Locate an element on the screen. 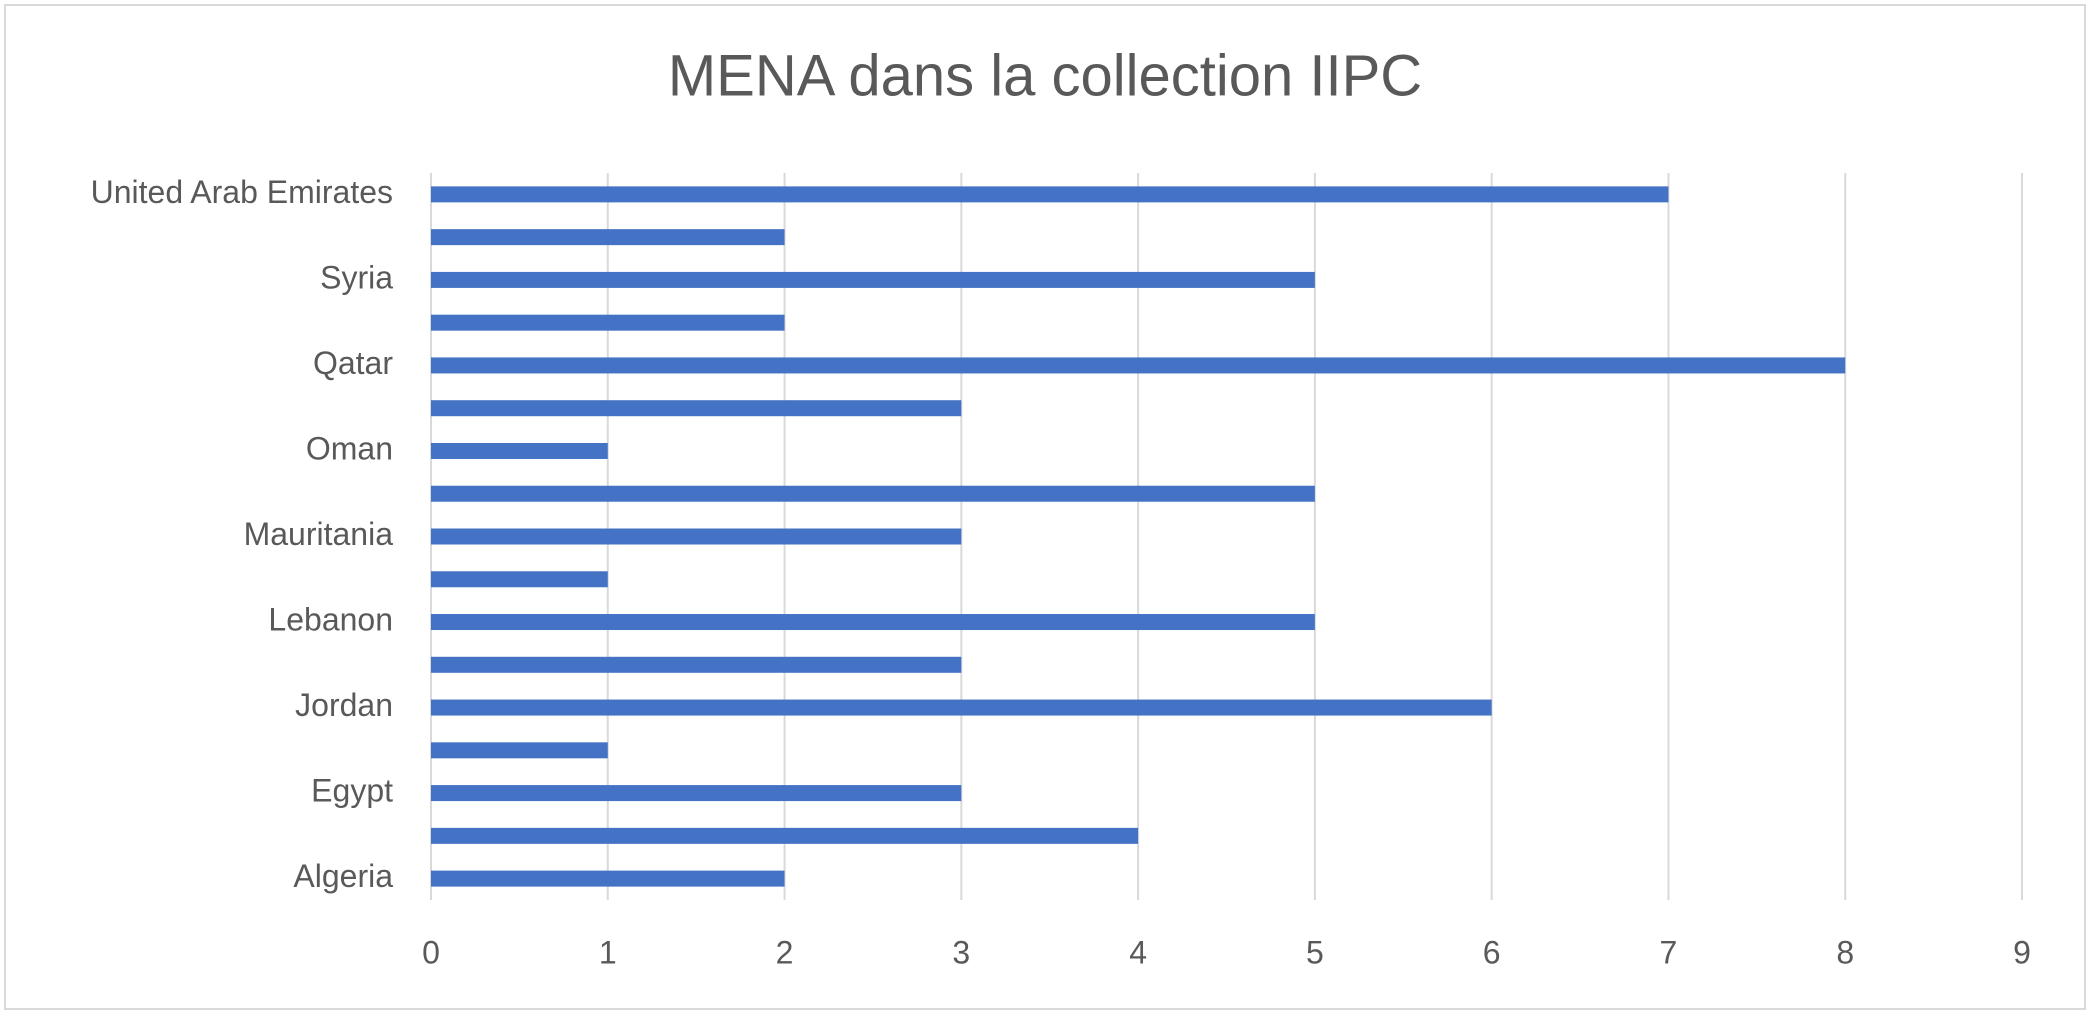  y-tick-label: Qatar is located at coordinates (353, 363).